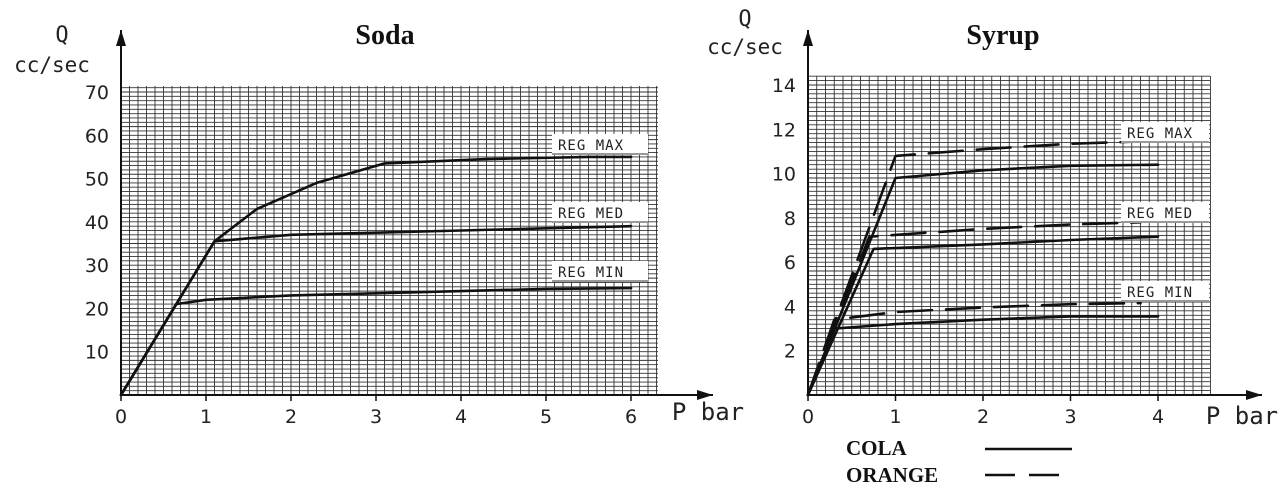  Describe the element at coordinates (1002, 35) in the screenshot. I see `syrup-title: Syrup` at that location.